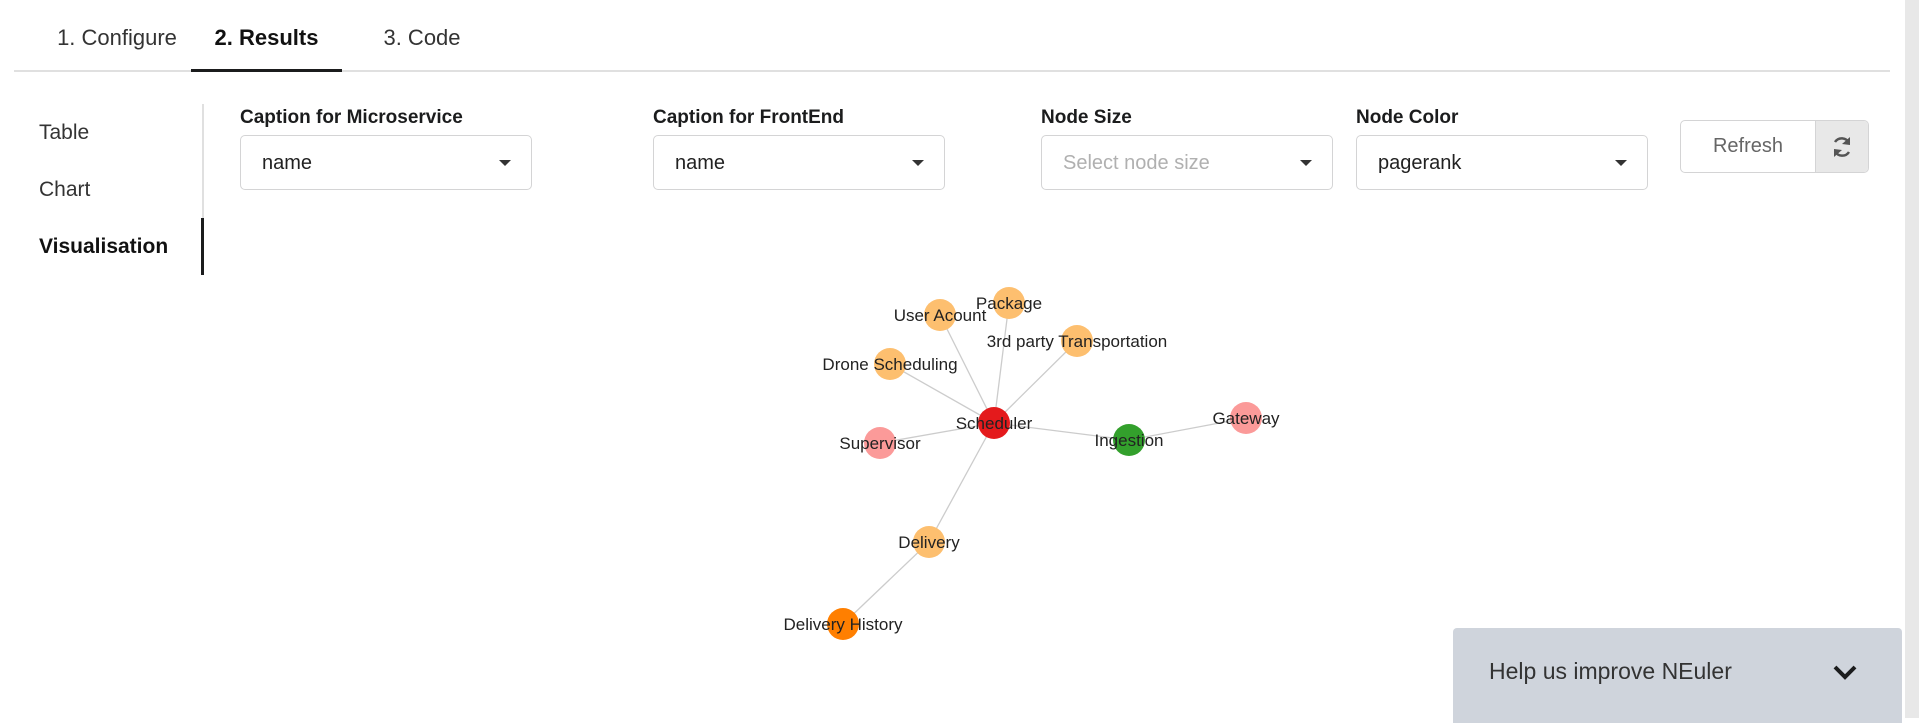 Image resolution: width=1919 pixels, height=723 pixels. What do you see at coordinates (952, 36) in the screenshot?
I see `results-tab-bar: 1. Configure 2. Results 3. Code` at bounding box center [952, 36].